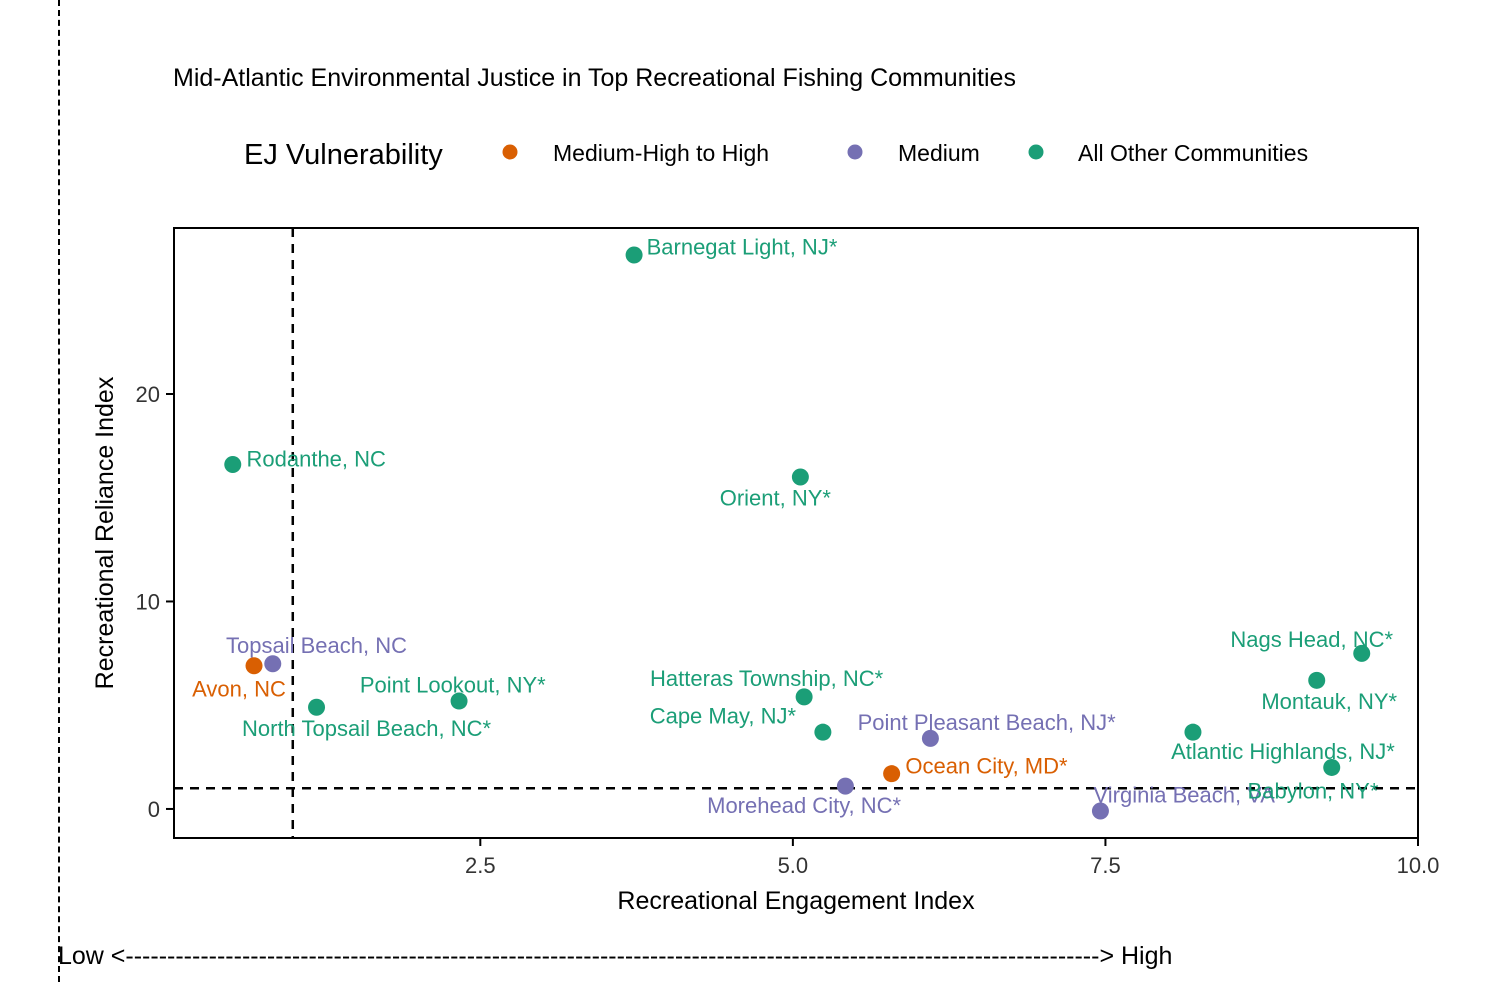 Image resolution: width=1512 pixels, height=982 pixels. Describe the element at coordinates (952, 858) in the screenshot. I see `x-axis: 2.5 5.0 7.5 10.0` at that location.